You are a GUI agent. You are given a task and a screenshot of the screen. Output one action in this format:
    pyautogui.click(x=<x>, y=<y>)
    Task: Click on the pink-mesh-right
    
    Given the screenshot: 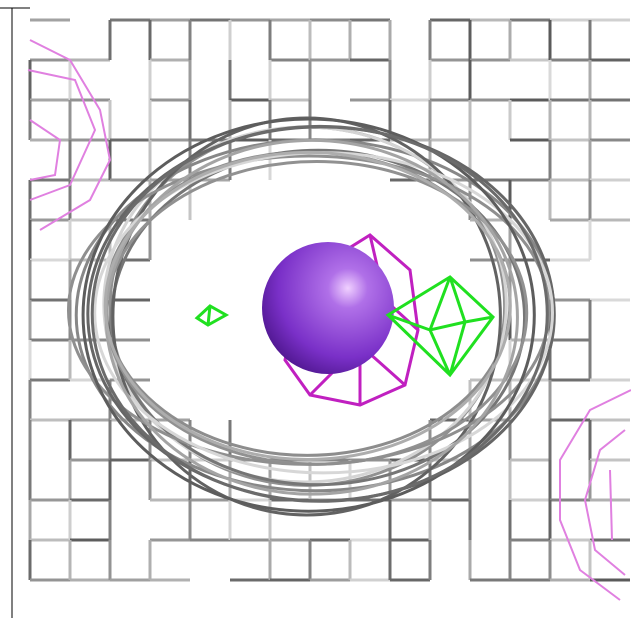 What is the action you would take?
    pyautogui.click(x=595, y=495)
    